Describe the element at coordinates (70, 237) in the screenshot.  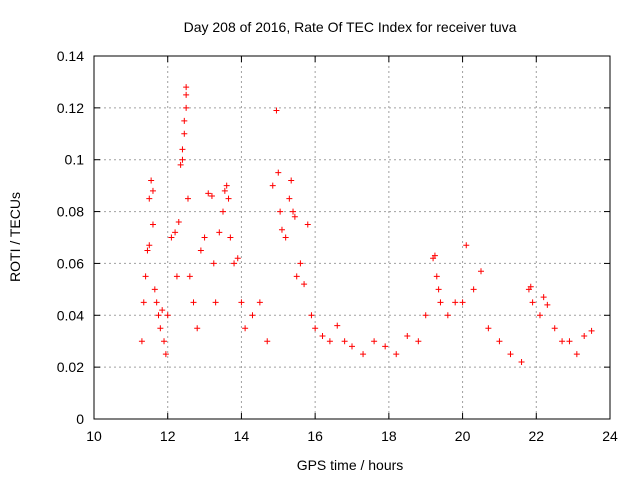
I see `y-tick-labels: 0 0.02 0.04 0.06 0.08 0.1 0.12 0.14` at that location.